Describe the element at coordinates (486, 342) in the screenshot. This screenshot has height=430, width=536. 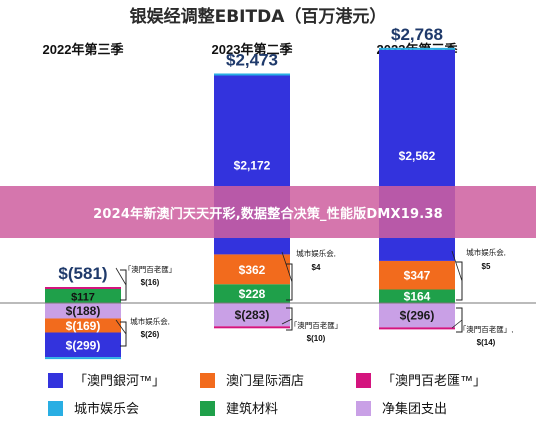
I see `annotation-value: $(14)` at that location.